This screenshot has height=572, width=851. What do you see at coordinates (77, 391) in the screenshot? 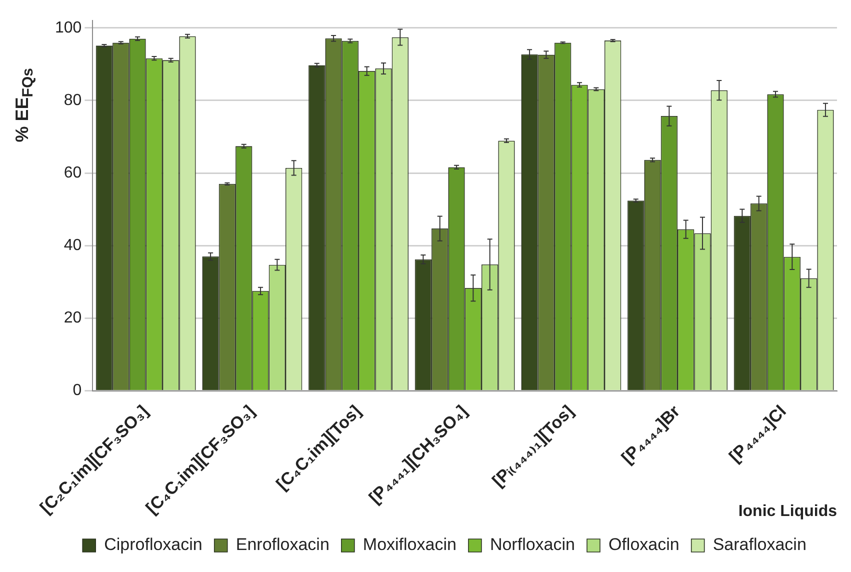
I see `y-tick-label: 0` at bounding box center [77, 391].